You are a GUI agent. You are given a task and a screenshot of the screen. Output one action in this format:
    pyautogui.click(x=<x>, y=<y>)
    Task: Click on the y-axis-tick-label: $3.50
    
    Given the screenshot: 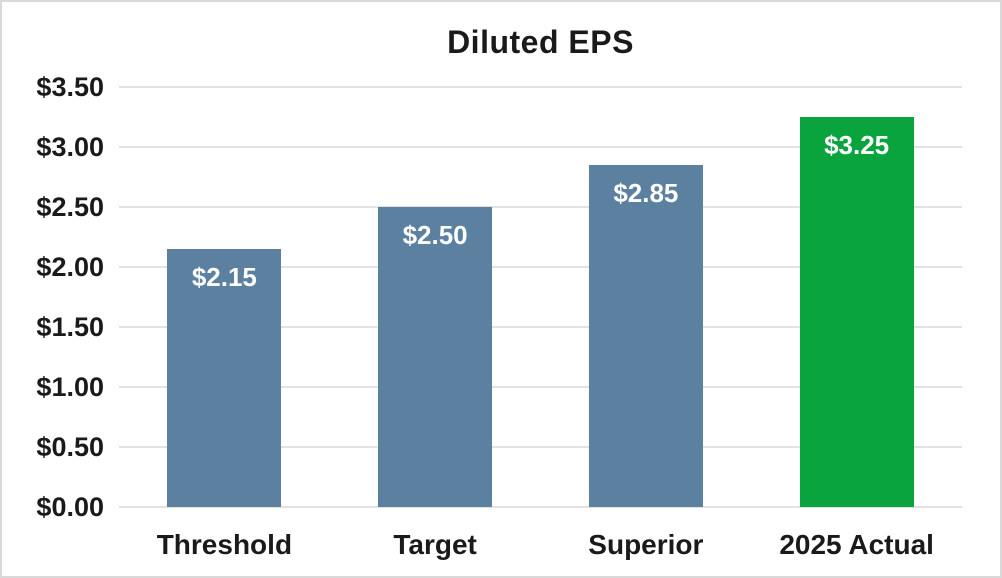 What is the action you would take?
    pyautogui.click(x=70, y=87)
    